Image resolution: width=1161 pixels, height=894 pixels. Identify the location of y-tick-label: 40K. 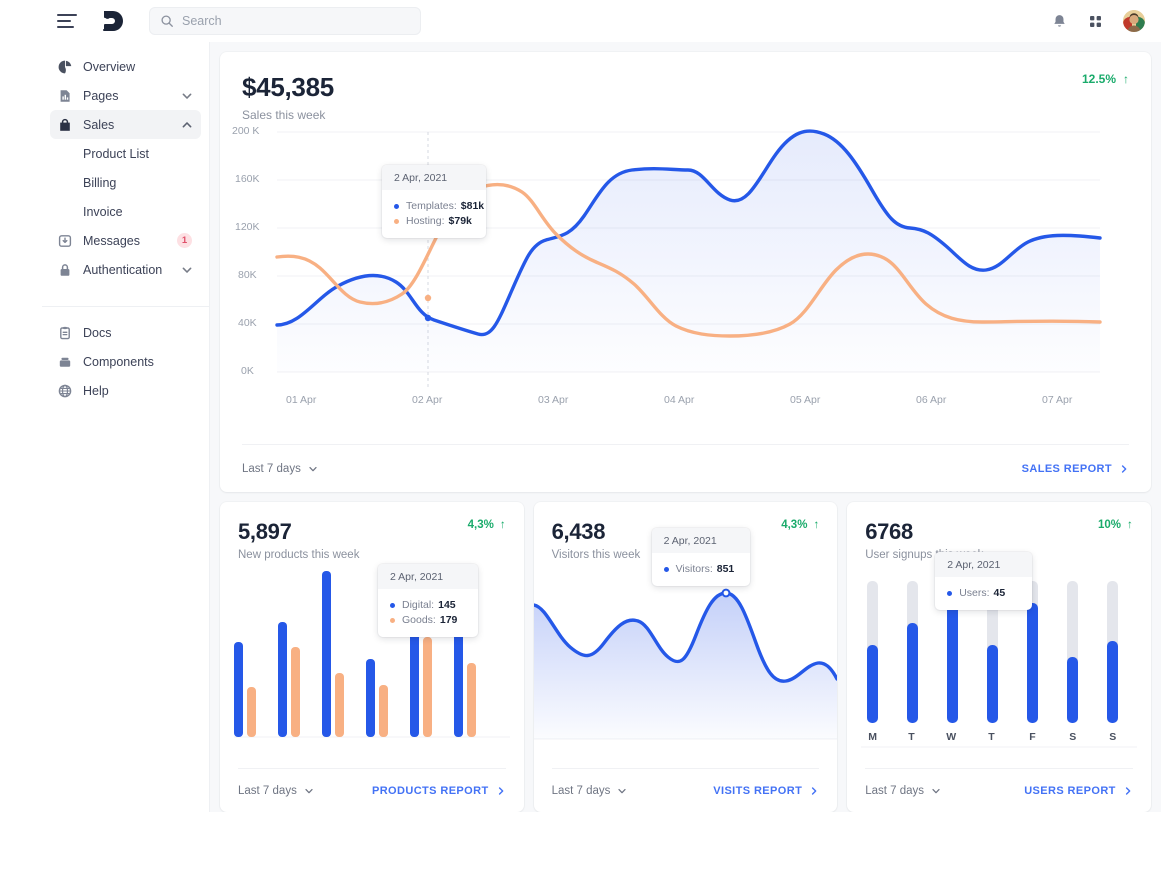
(247, 323).